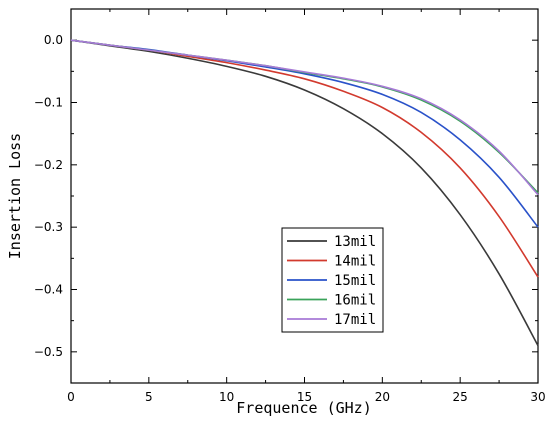 The width and height of the screenshot is (550, 444). I want to click on x-tick-label: 10, so click(226, 397).